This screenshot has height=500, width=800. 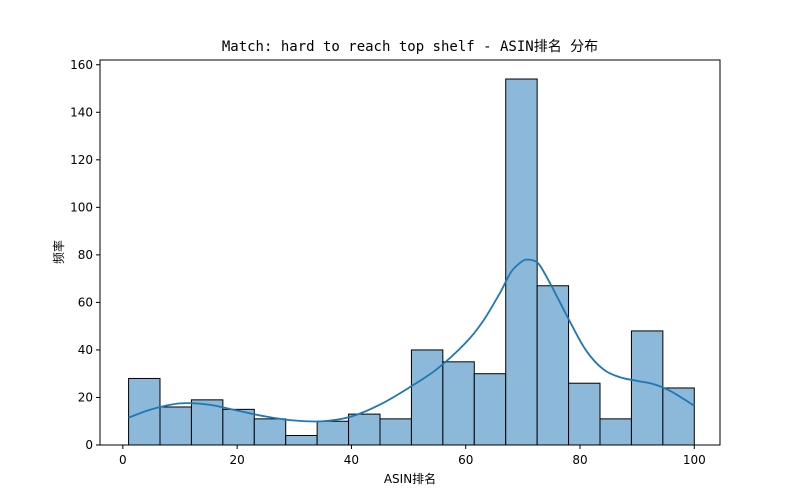 I want to click on x-tick-label: 0, so click(x=123, y=460).